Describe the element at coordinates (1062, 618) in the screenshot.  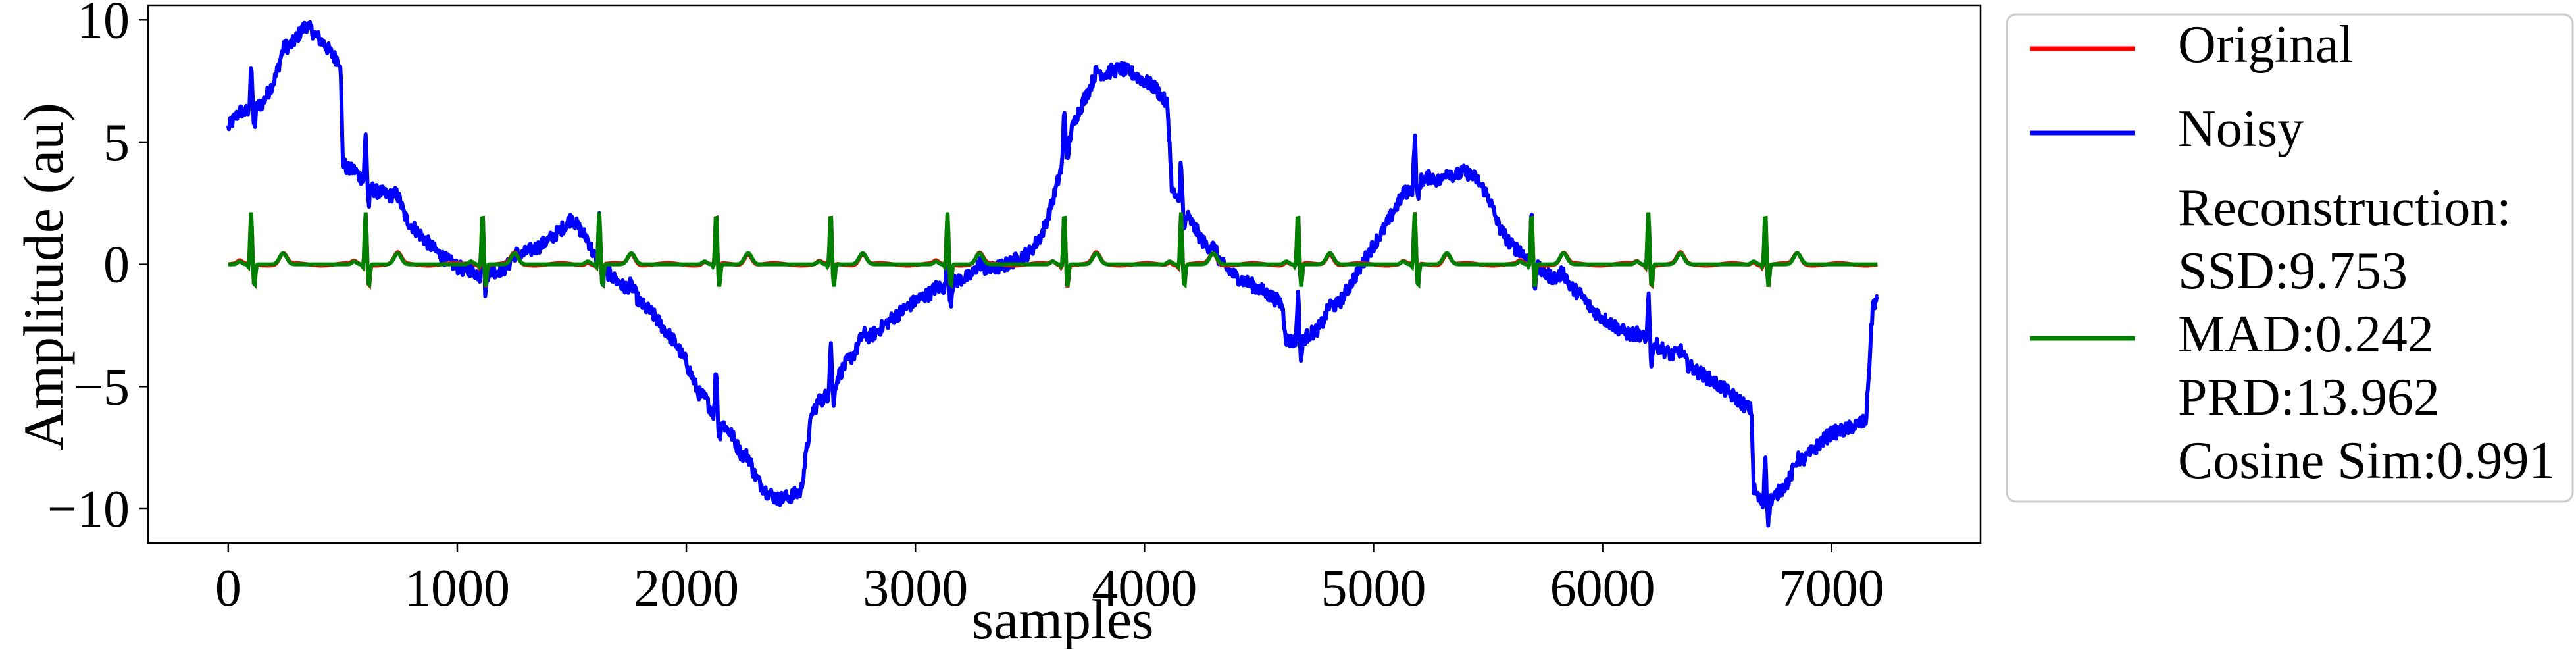
I see `x-axis-label: samples` at that location.